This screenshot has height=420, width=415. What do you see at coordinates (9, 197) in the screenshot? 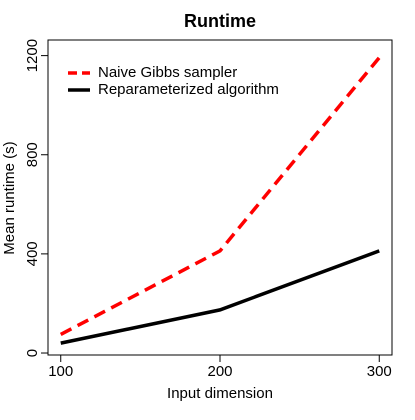
I see `y-axis-label: Mean runtime (s)` at bounding box center [9, 197].